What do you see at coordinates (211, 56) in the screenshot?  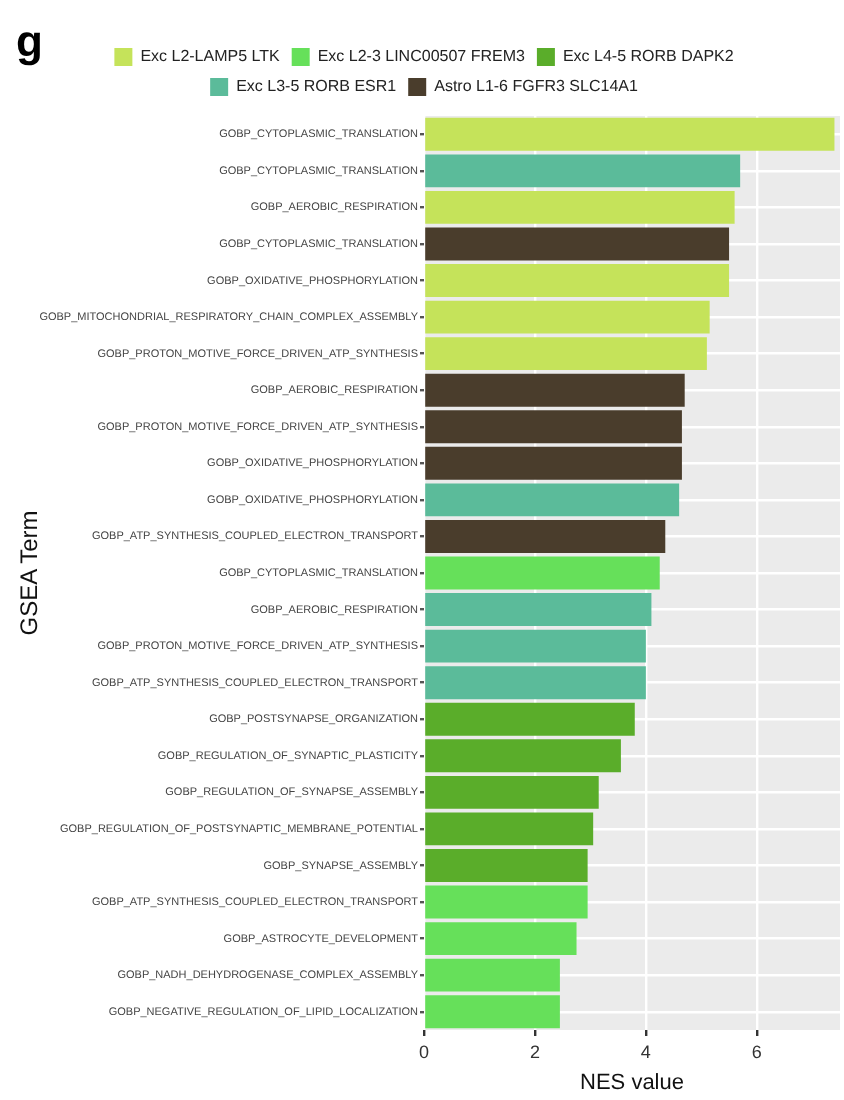 I see `legend-label: Exc L2-LAMP5 LTK` at bounding box center [211, 56].